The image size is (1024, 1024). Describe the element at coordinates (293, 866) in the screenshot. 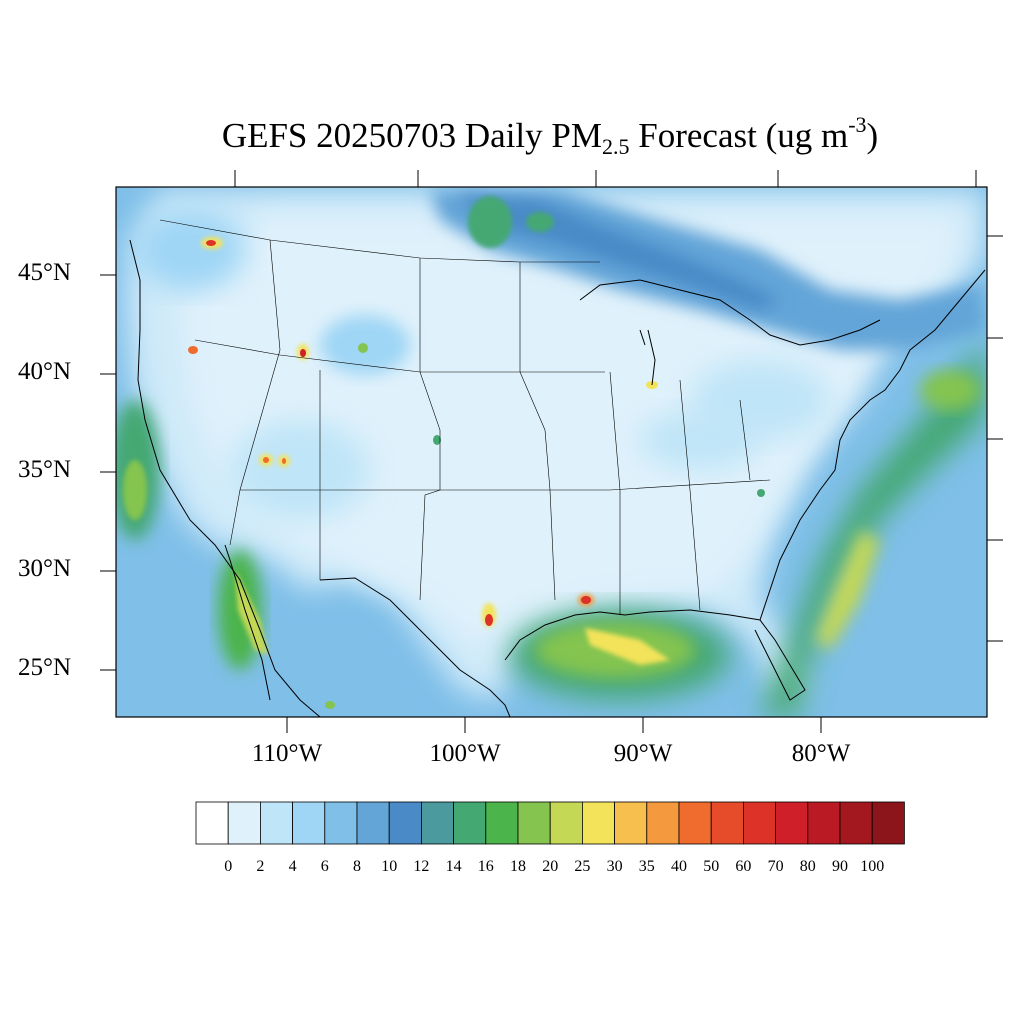

I see `colorbar-tick-label: 4` at that location.